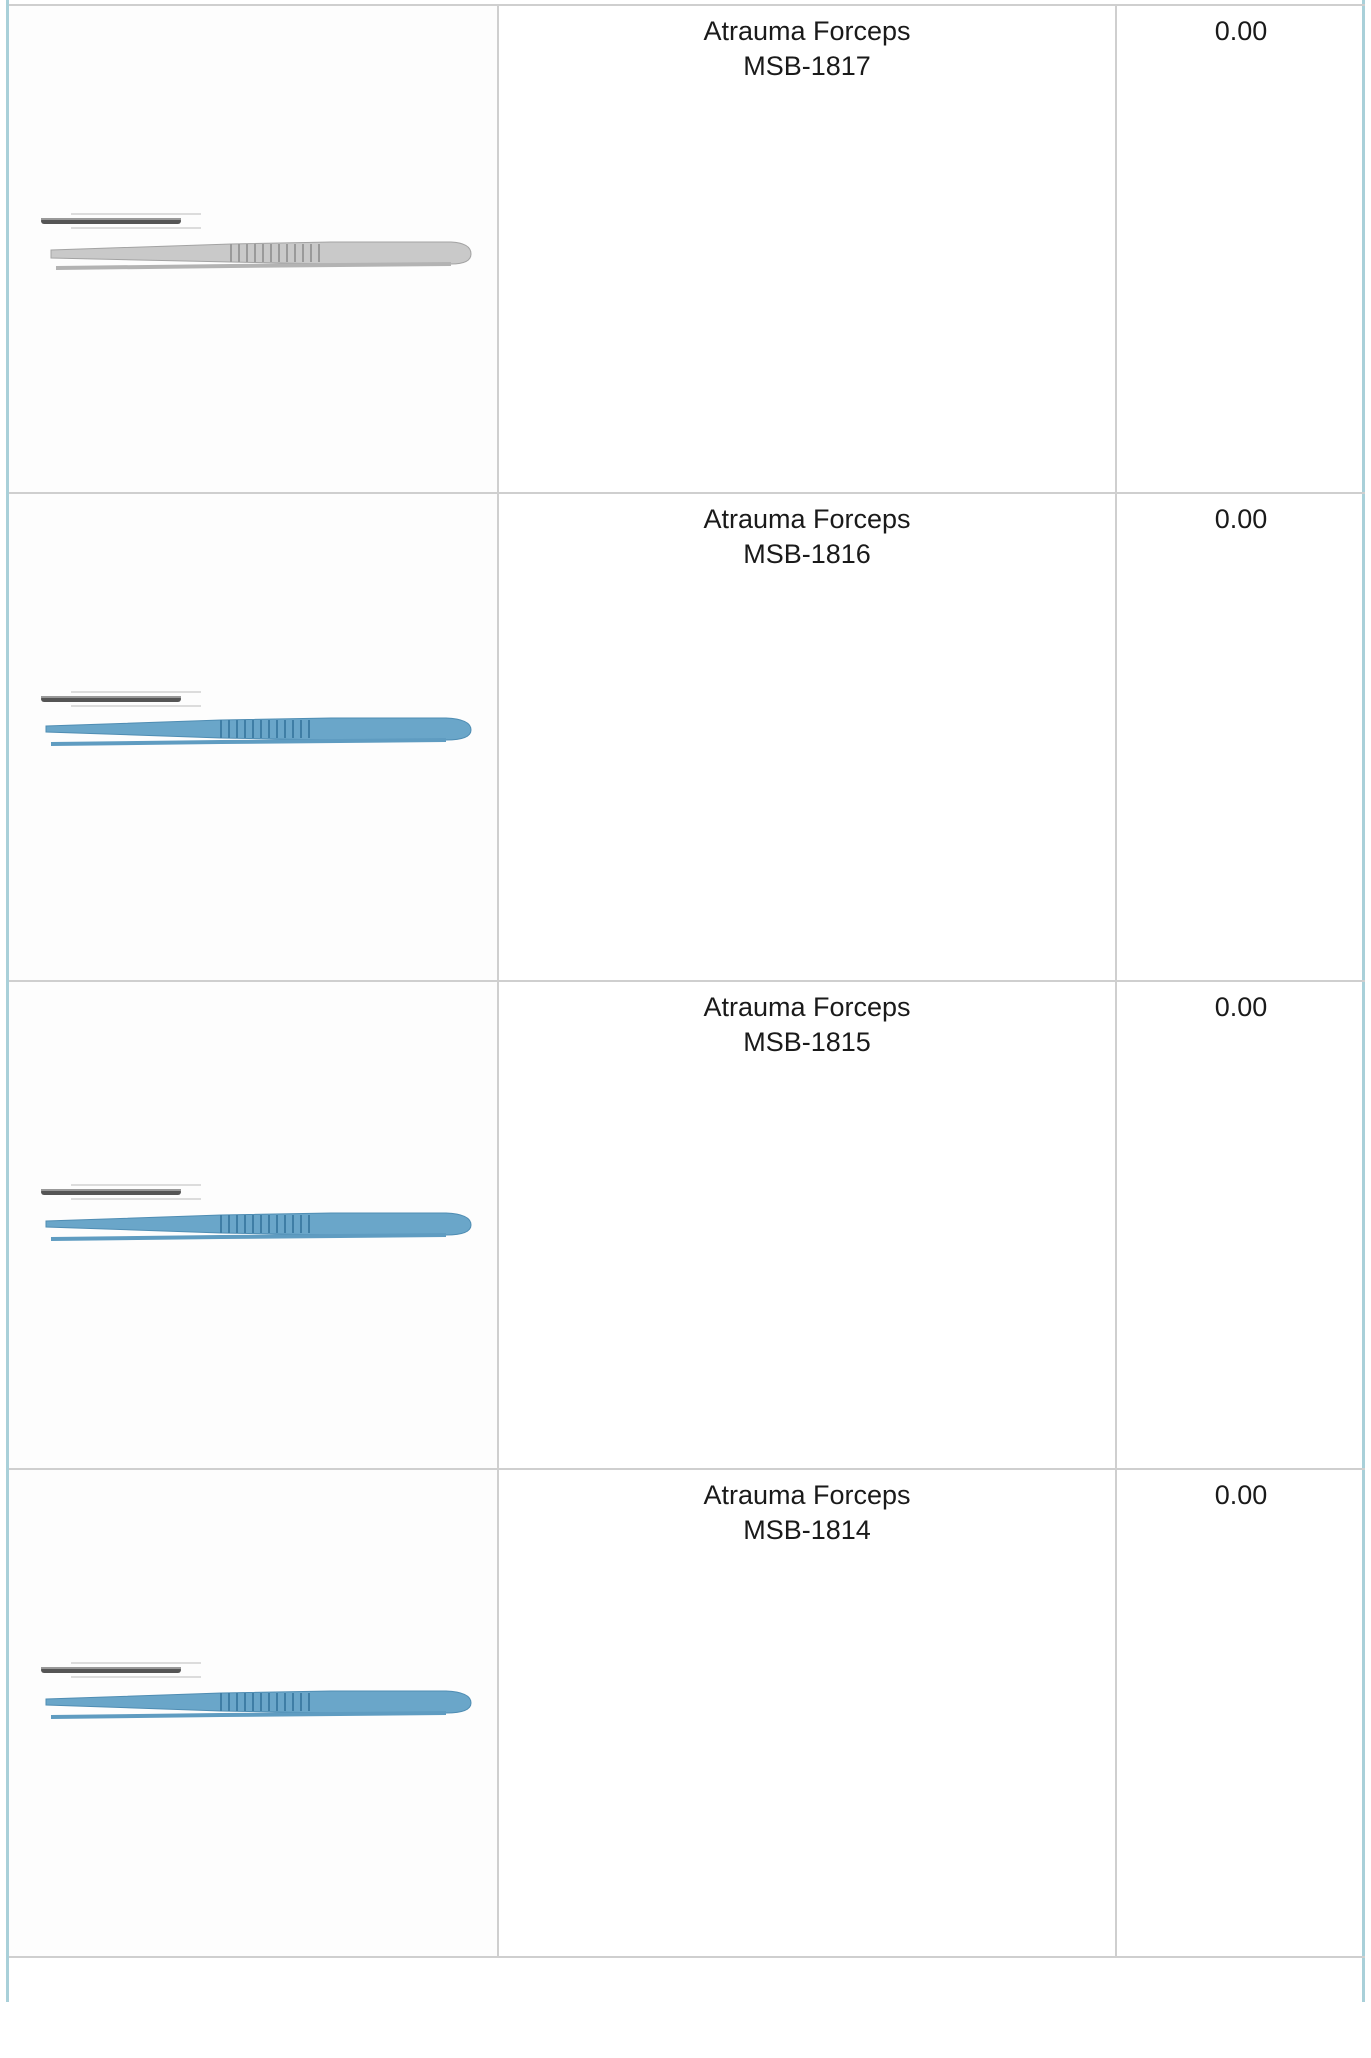 This screenshot has width=1371, height=2058. I want to click on product-description-cell: Atrauma Forceps MSB-1817, so click(808, 249).